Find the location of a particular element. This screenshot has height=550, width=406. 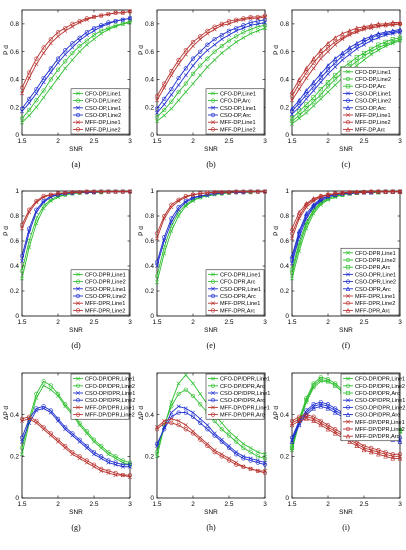

x-tick-label: 2 is located at coordinates (328, 322).